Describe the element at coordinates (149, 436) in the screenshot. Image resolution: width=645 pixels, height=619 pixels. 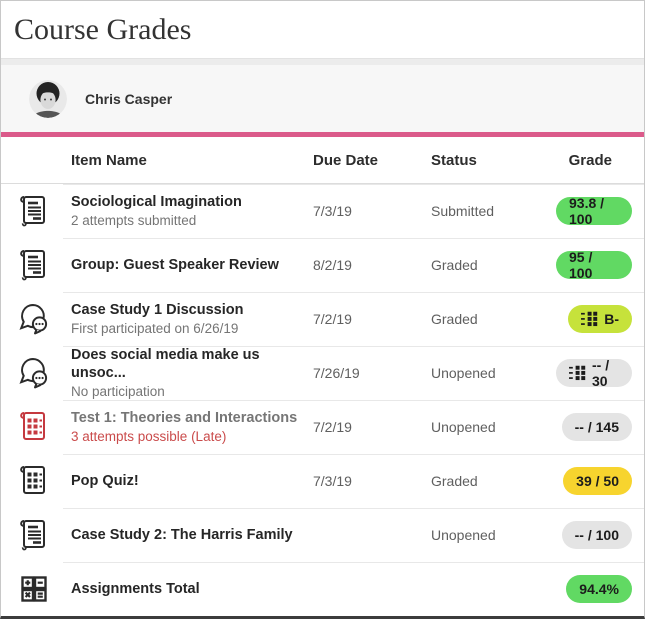
I see `item-subtitle: 3 attempts possible (Late)` at that location.